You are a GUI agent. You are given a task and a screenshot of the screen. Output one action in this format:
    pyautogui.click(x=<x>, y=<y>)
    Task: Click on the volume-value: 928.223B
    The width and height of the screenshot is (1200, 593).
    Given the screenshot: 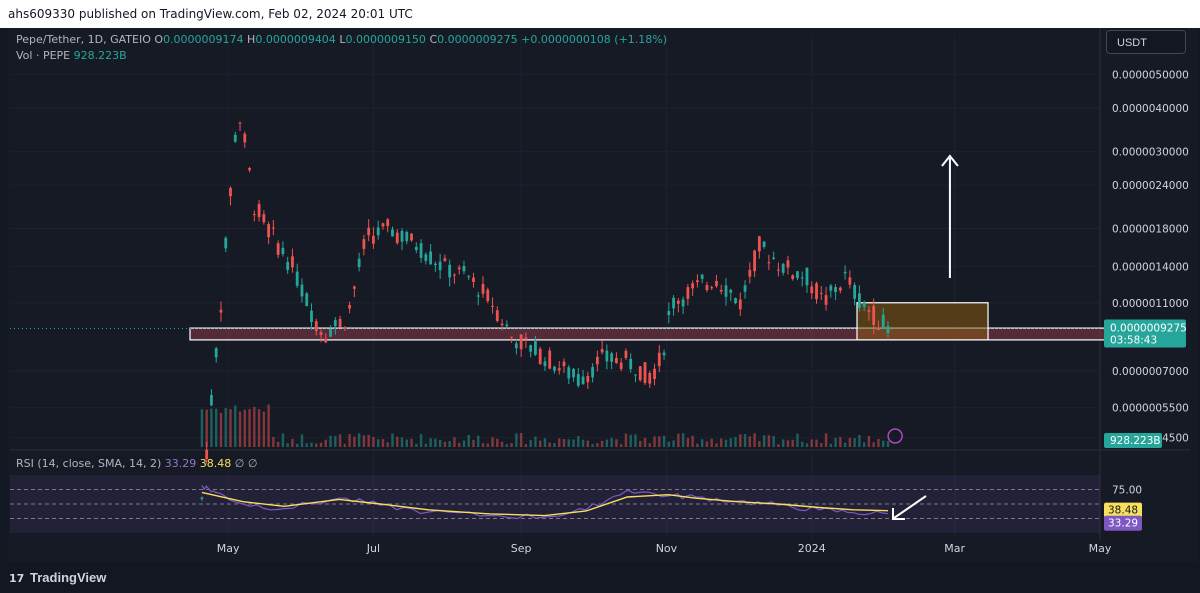 What is the action you would take?
    pyautogui.click(x=100, y=55)
    